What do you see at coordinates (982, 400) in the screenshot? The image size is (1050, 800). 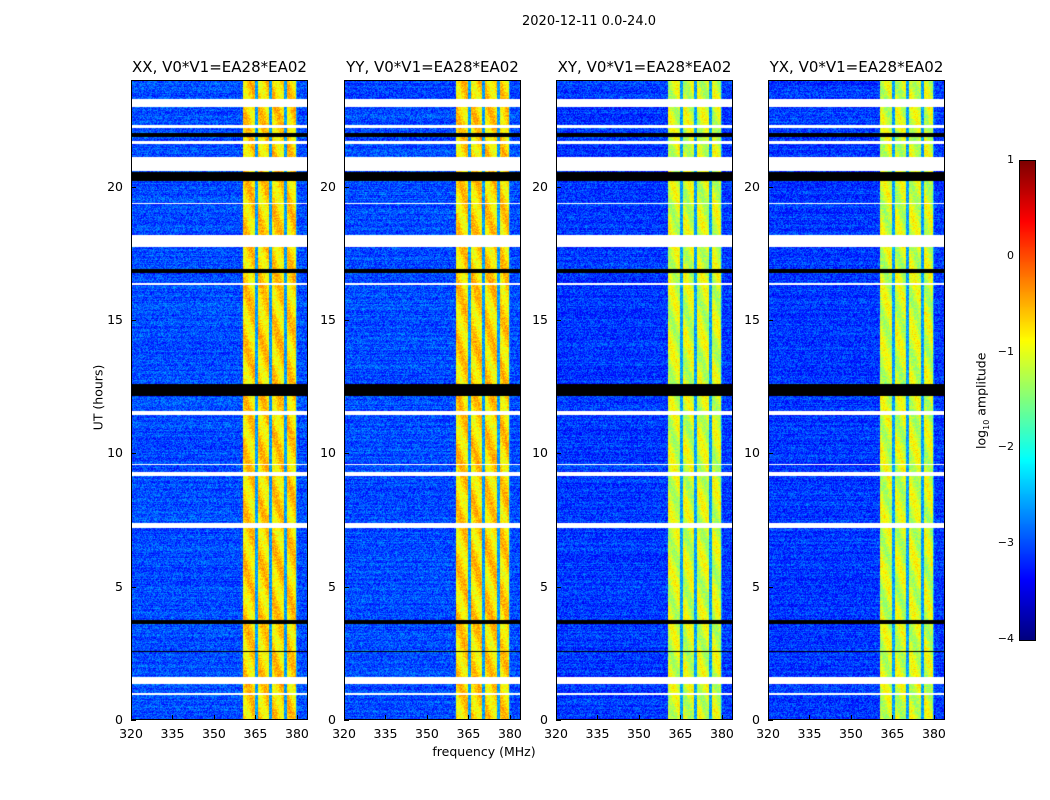 I see `colorbar-label: log10 amplitude` at bounding box center [982, 400].